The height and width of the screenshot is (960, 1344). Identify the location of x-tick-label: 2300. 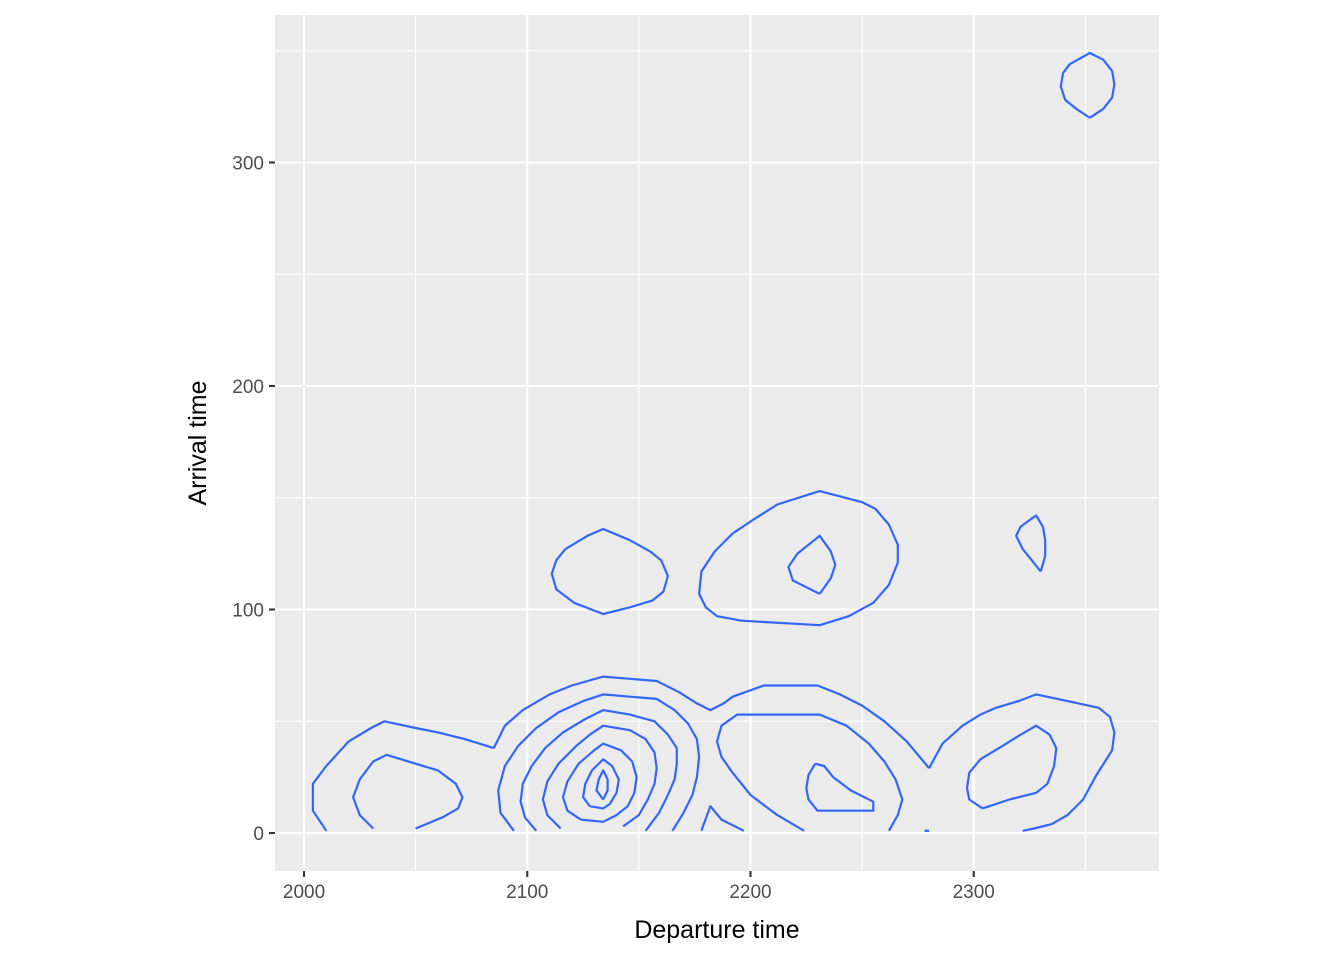
(974, 892).